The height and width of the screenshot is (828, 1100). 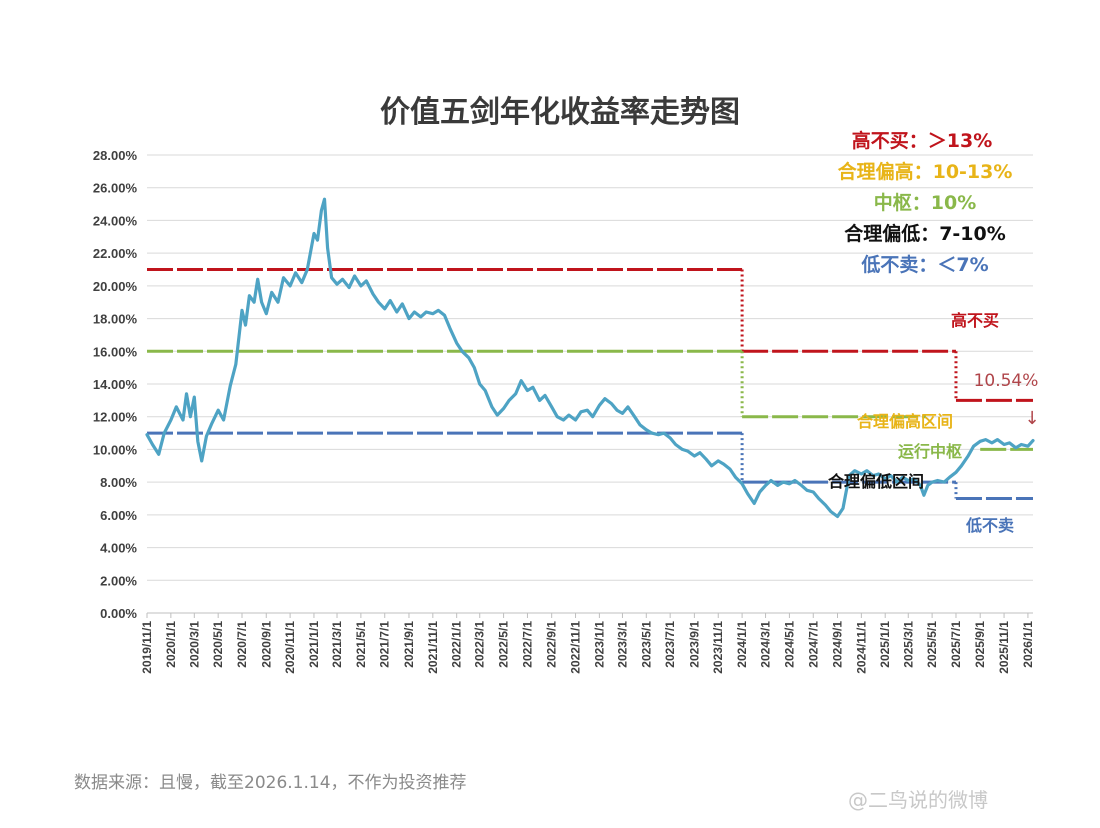 What do you see at coordinates (622, 644) in the screenshot?
I see `x-tick-label: 2023/3/1` at bounding box center [622, 644].